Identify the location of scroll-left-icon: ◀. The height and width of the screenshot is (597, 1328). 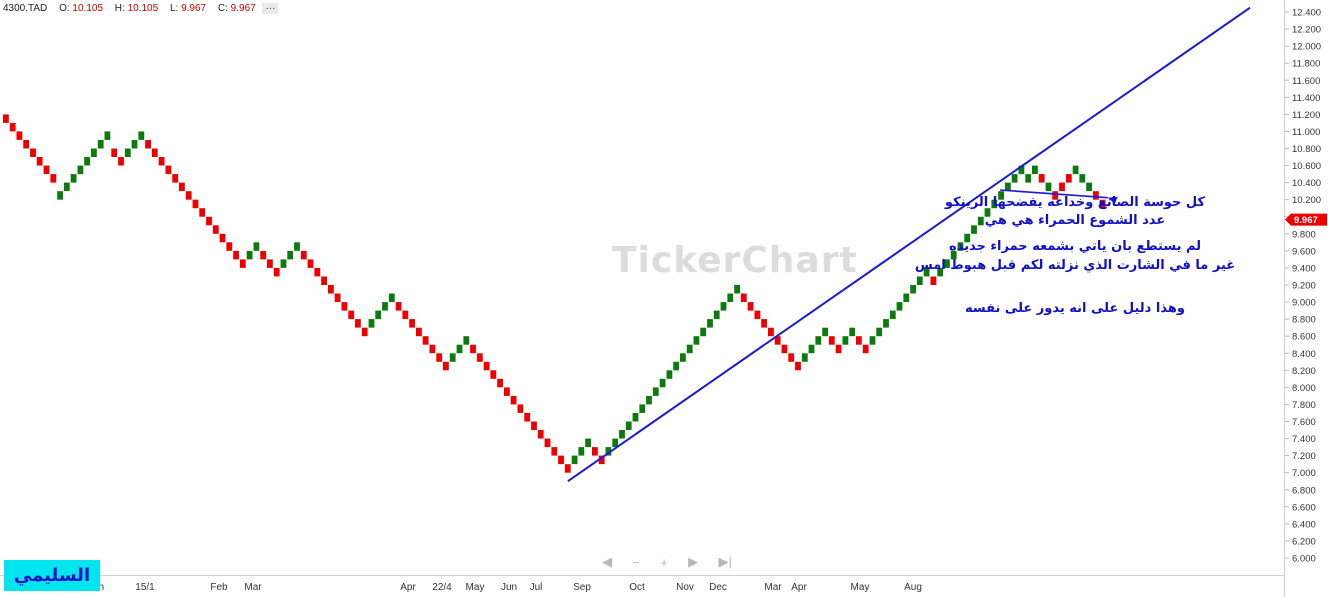
(607, 561).